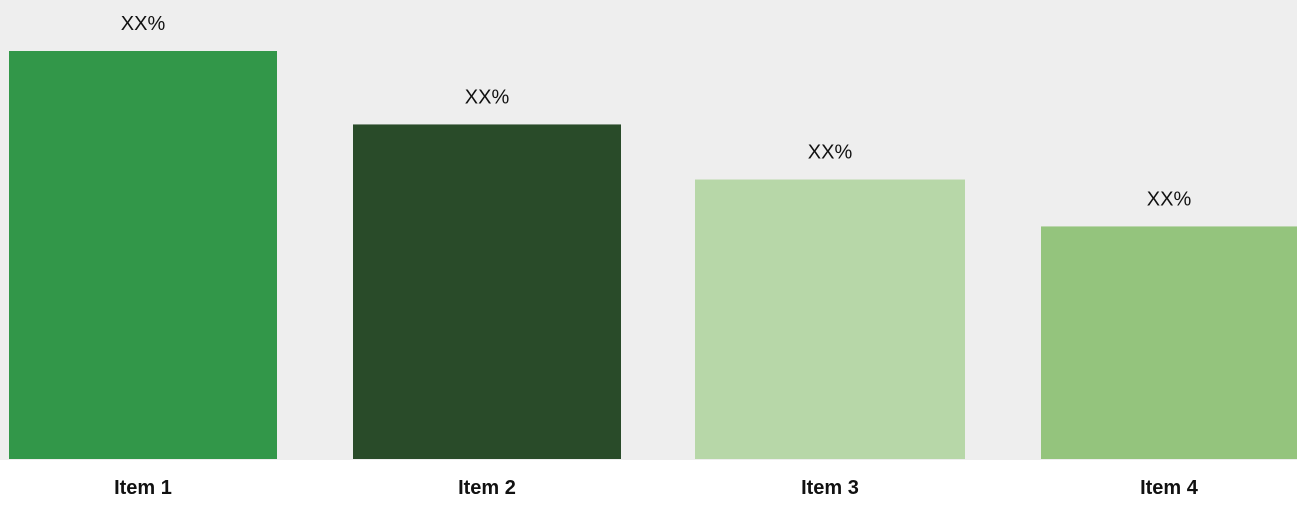 This screenshot has width=1297, height=505. Describe the element at coordinates (143, 24) in the screenshot. I see `data-label-1: XX%` at that location.